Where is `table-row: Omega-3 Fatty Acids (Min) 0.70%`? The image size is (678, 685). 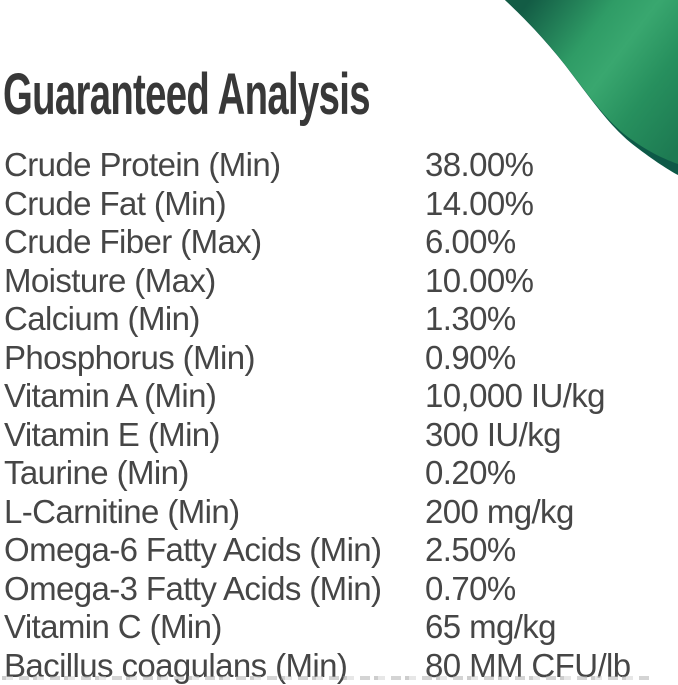
table-row: Omega-3 Fatty Acids (Min) 0.70% is located at coordinates (339, 589).